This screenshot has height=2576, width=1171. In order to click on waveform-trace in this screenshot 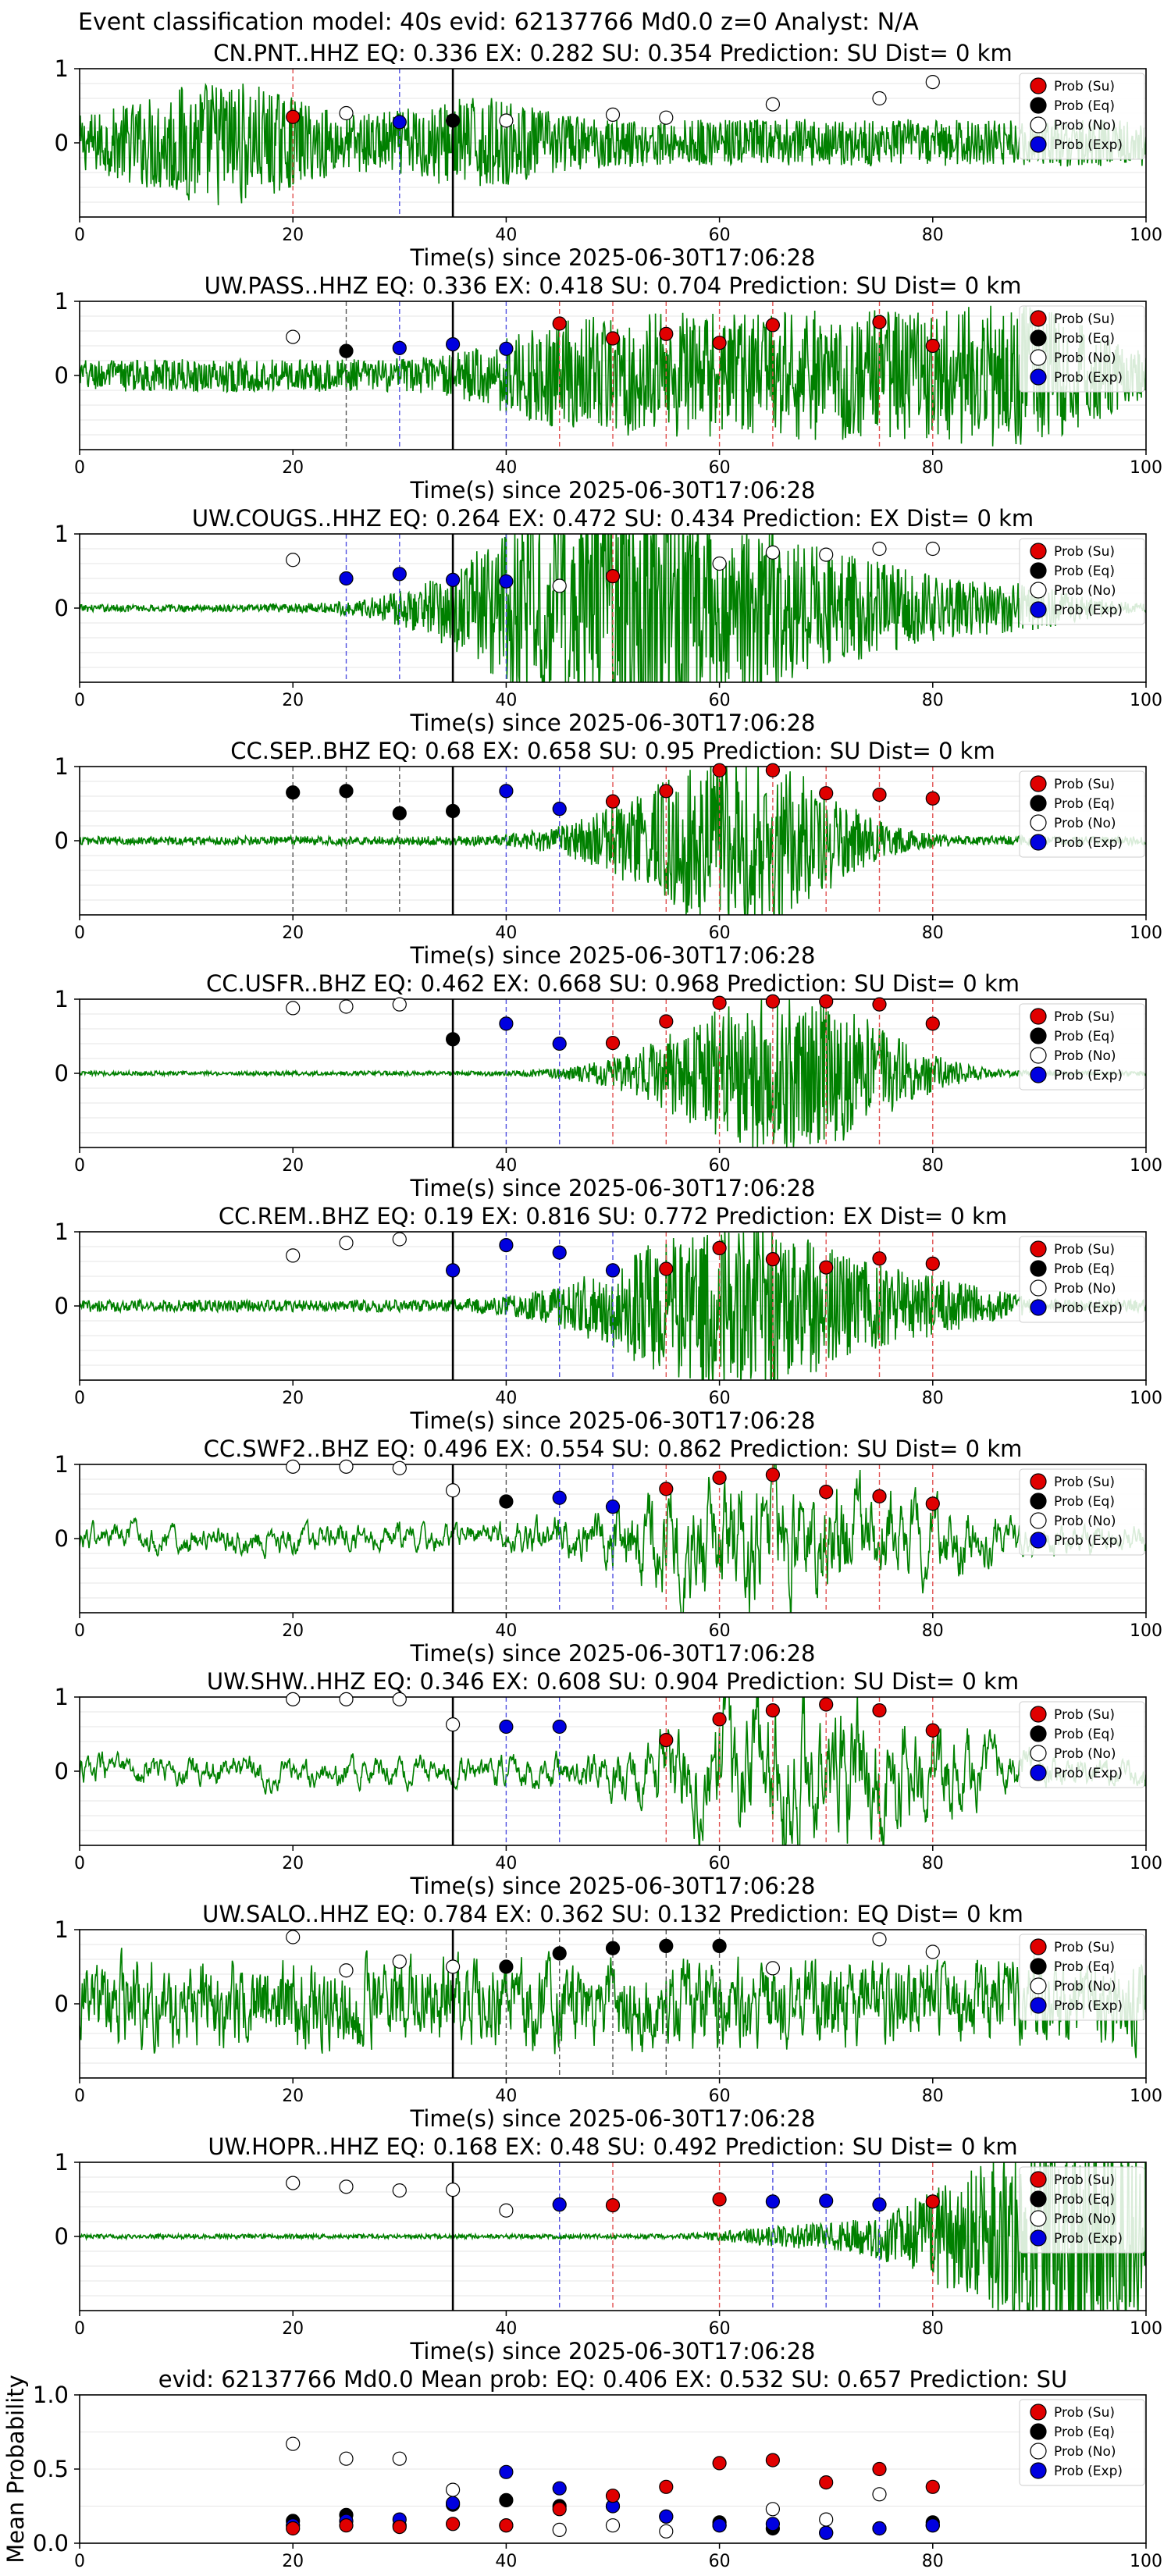, I will do `click(613, 608)`.